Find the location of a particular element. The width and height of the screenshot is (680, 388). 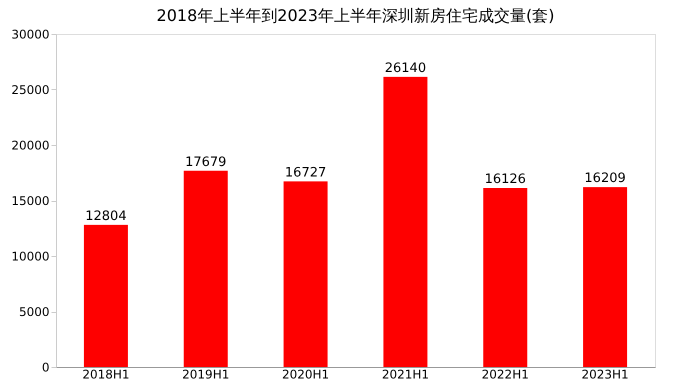

y-tick-label: 30000 is located at coordinates (30, 35).